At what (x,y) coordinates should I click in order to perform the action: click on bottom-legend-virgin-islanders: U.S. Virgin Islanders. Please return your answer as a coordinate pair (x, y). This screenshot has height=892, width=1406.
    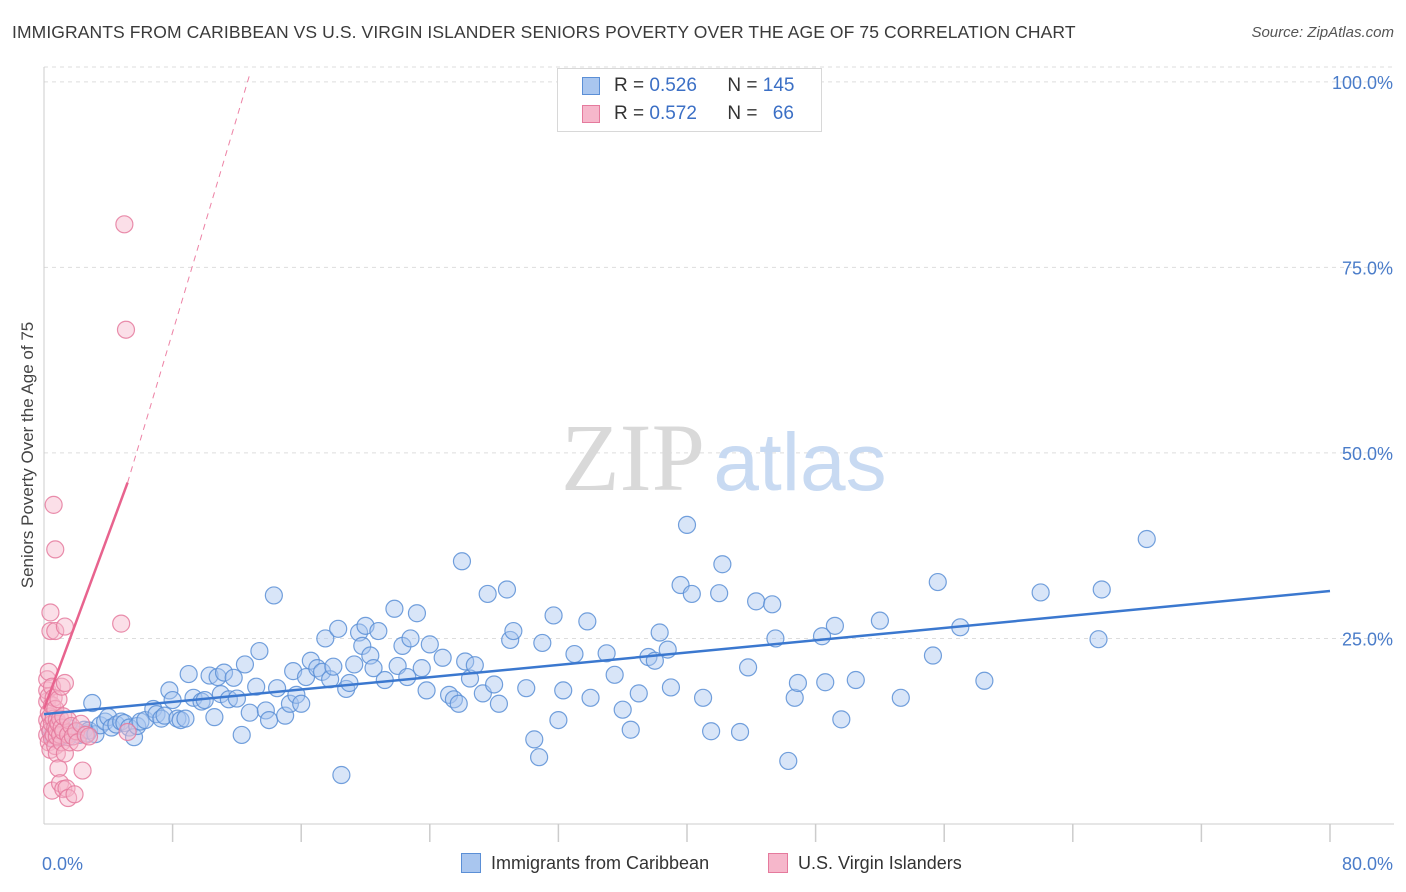
    Looking at the image, I should click on (865, 863).